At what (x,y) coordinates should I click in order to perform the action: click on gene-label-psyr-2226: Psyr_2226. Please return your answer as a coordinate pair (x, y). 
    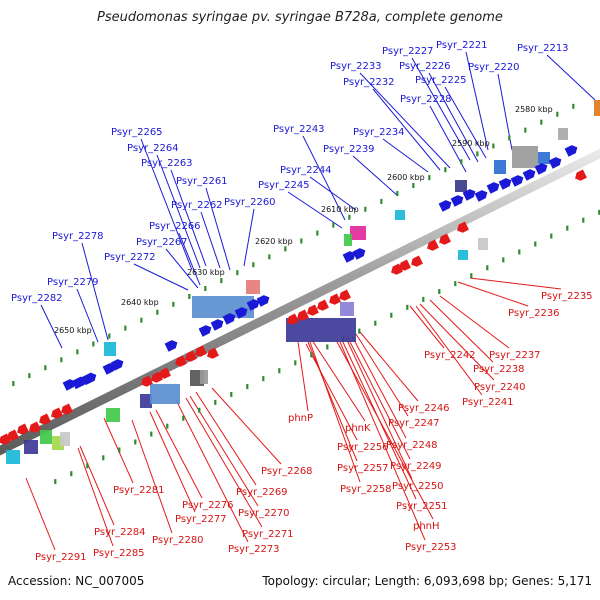
    Looking at the image, I should click on (425, 66).